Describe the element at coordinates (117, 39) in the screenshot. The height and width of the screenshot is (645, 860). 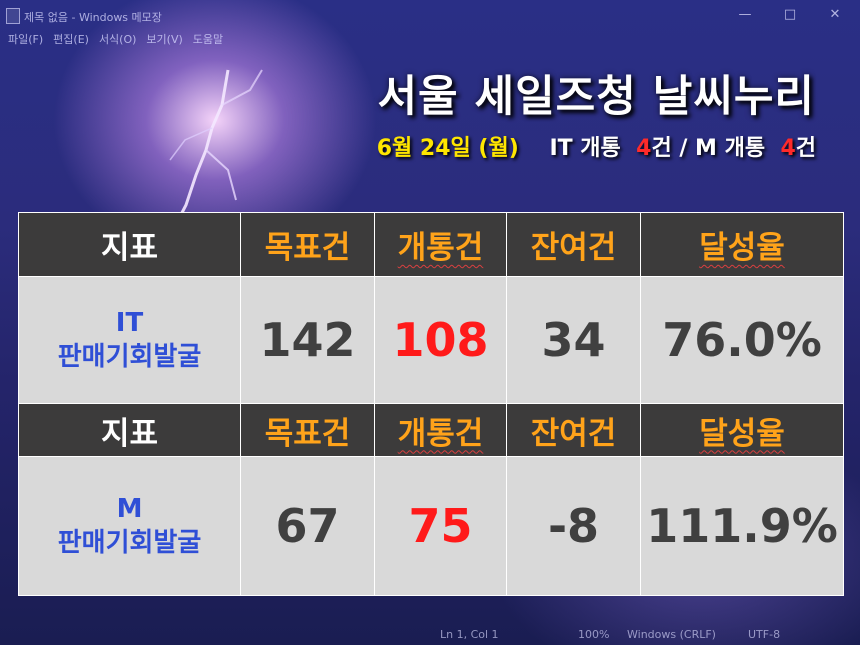
I see `menu-format: 서식(O)` at that location.